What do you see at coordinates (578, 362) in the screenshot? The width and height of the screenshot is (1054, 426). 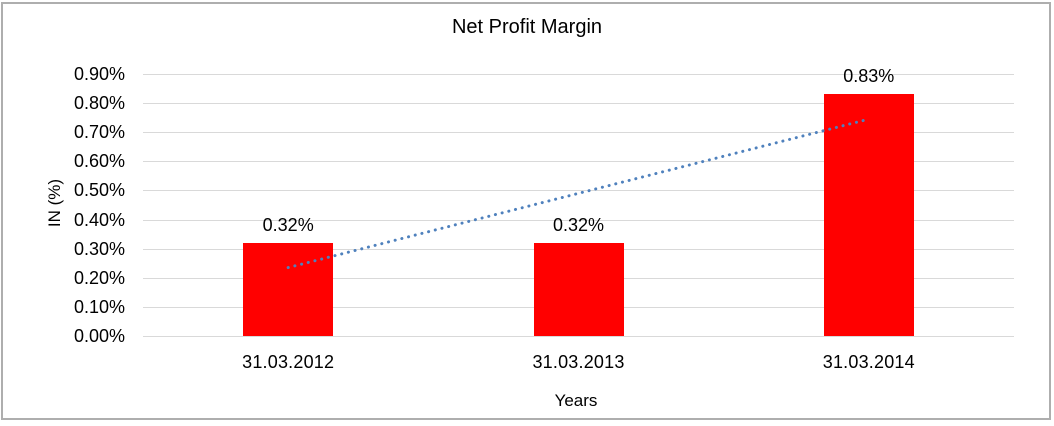 I see `x-category-label: 31.03.2013` at bounding box center [578, 362].